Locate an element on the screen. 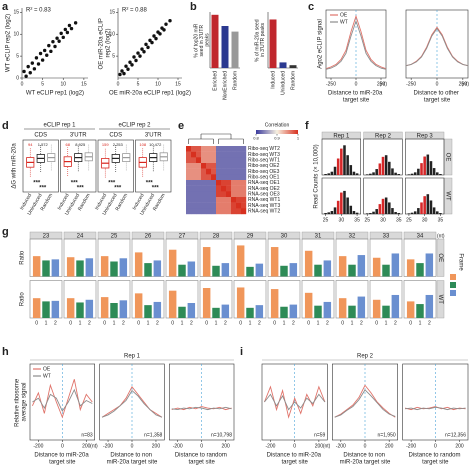 The height and width of the screenshot is (474, 474). row-label: Ribo-seq WT3 is located at coordinates (264, 155).